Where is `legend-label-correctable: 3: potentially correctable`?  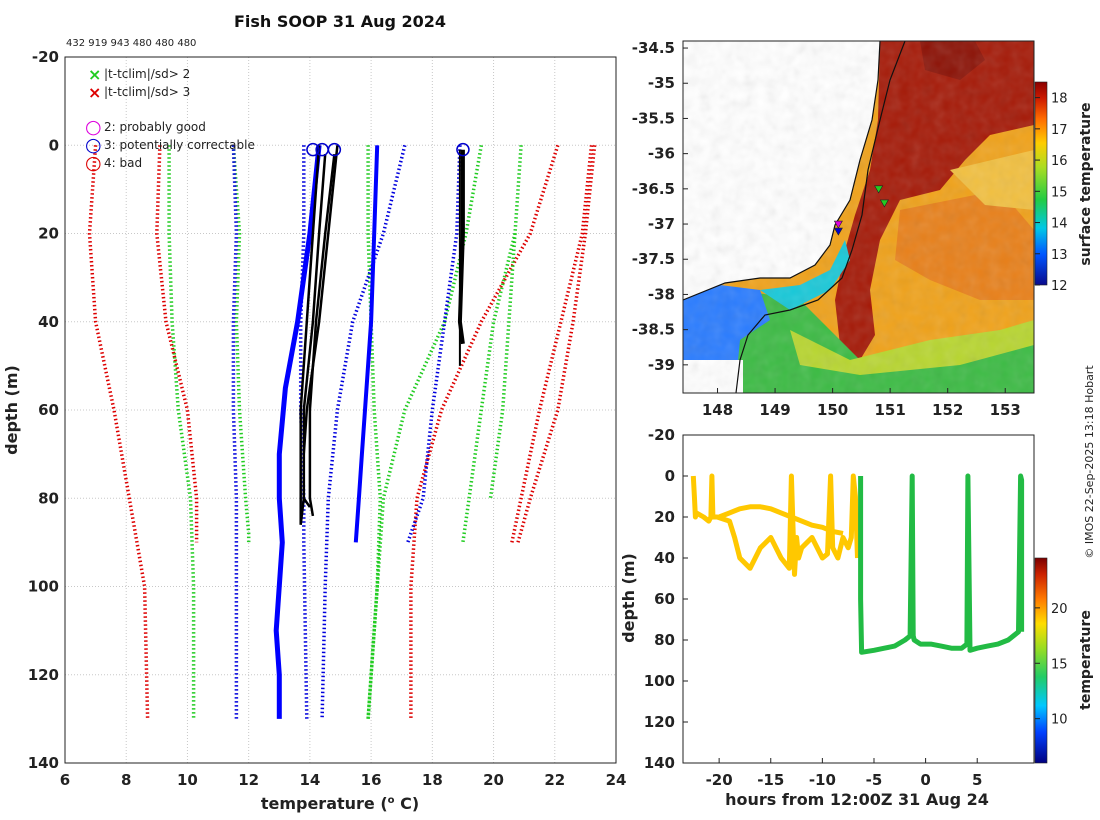 legend-label-correctable: 3: potentially correctable is located at coordinates (179, 145).